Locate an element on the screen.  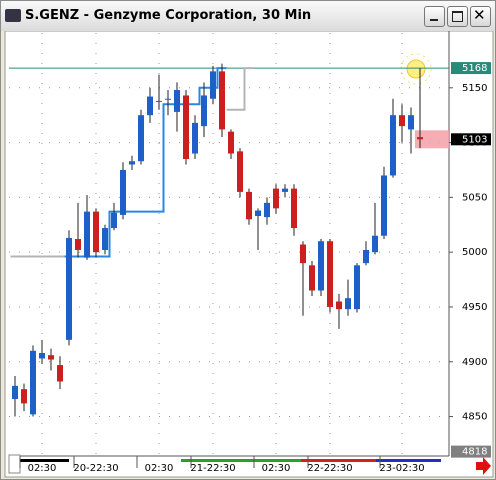
y-tick-label: 4900 is located at coordinates (474, 362).